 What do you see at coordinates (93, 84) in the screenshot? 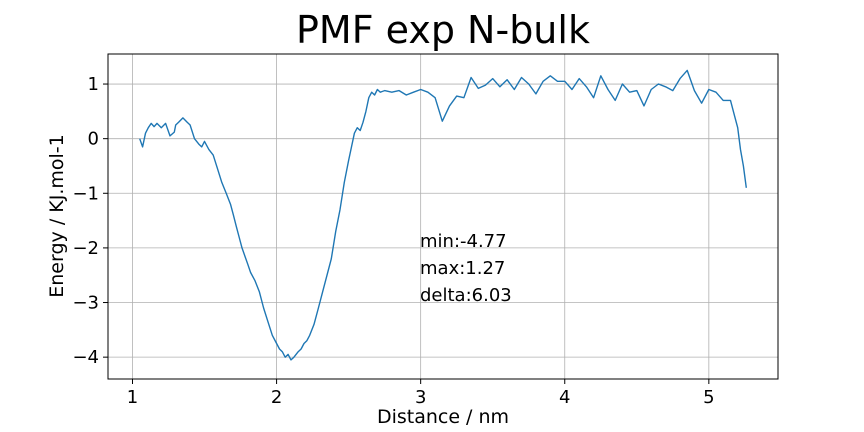
I see `y-tick-label: 1` at bounding box center [93, 84].